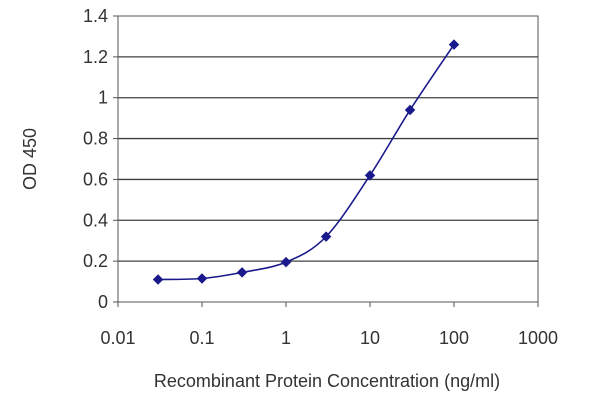 The width and height of the screenshot is (600, 400). I want to click on y-tick-label: 1.2, so click(95, 57).